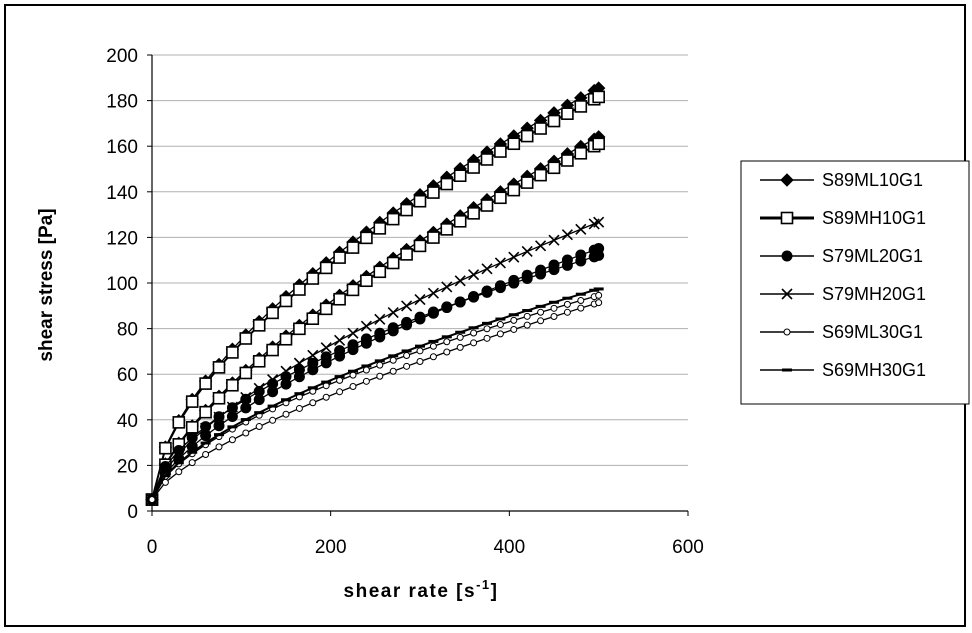 This screenshot has height=633, width=972. What do you see at coordinates (127, 466) in the screenshot?
I see `y-tick-label: 20` at bounding box center [127, 466].